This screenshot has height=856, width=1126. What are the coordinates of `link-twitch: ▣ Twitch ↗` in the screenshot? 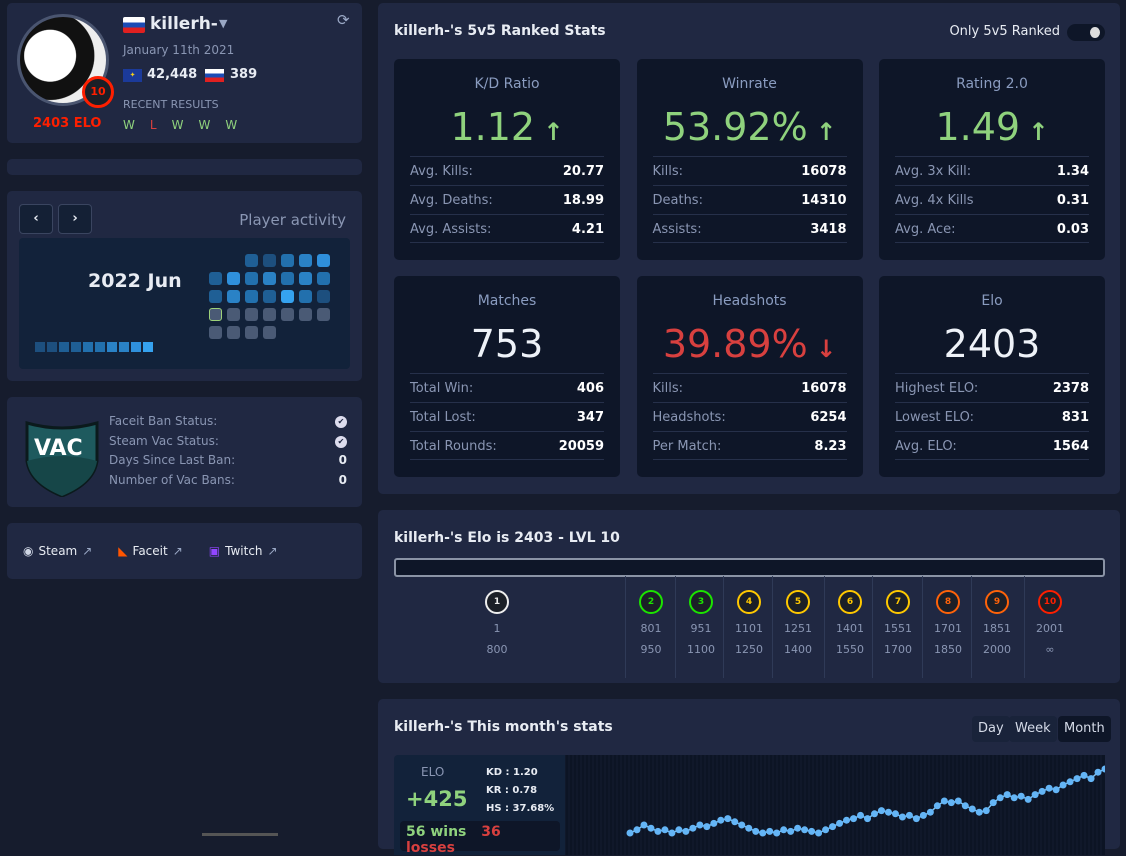 It's located at (243, 551).